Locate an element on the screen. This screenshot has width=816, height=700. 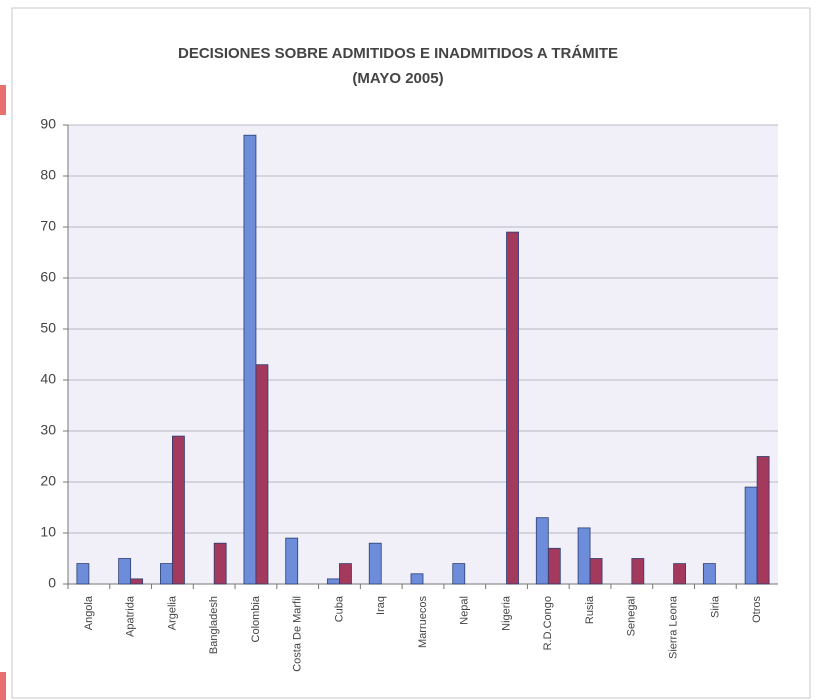
x-tick-label: Argelia is located at coordinates (172, 612).